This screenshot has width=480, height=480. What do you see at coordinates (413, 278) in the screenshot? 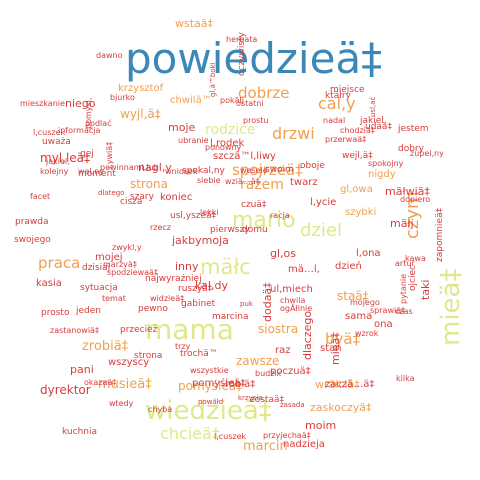
I see `cloud-word: ojciec` at bounding box center [413, 278].